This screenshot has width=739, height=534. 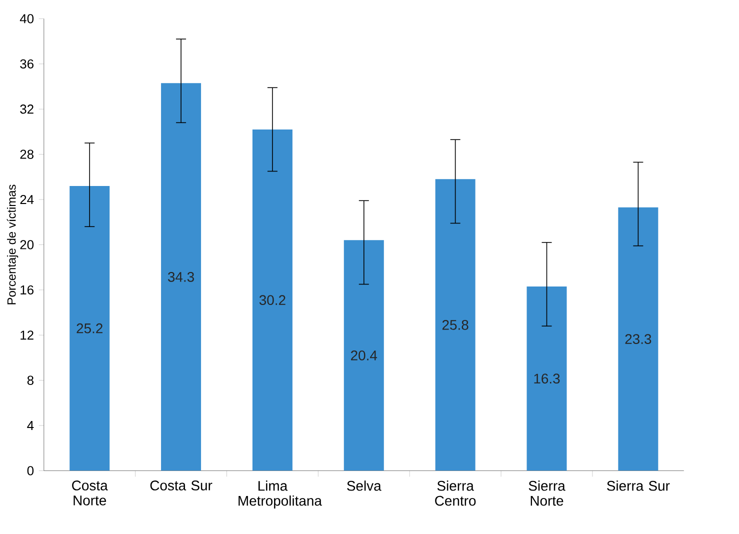 I want to click on y-tick-label: 32, so click(x=27, y=109).